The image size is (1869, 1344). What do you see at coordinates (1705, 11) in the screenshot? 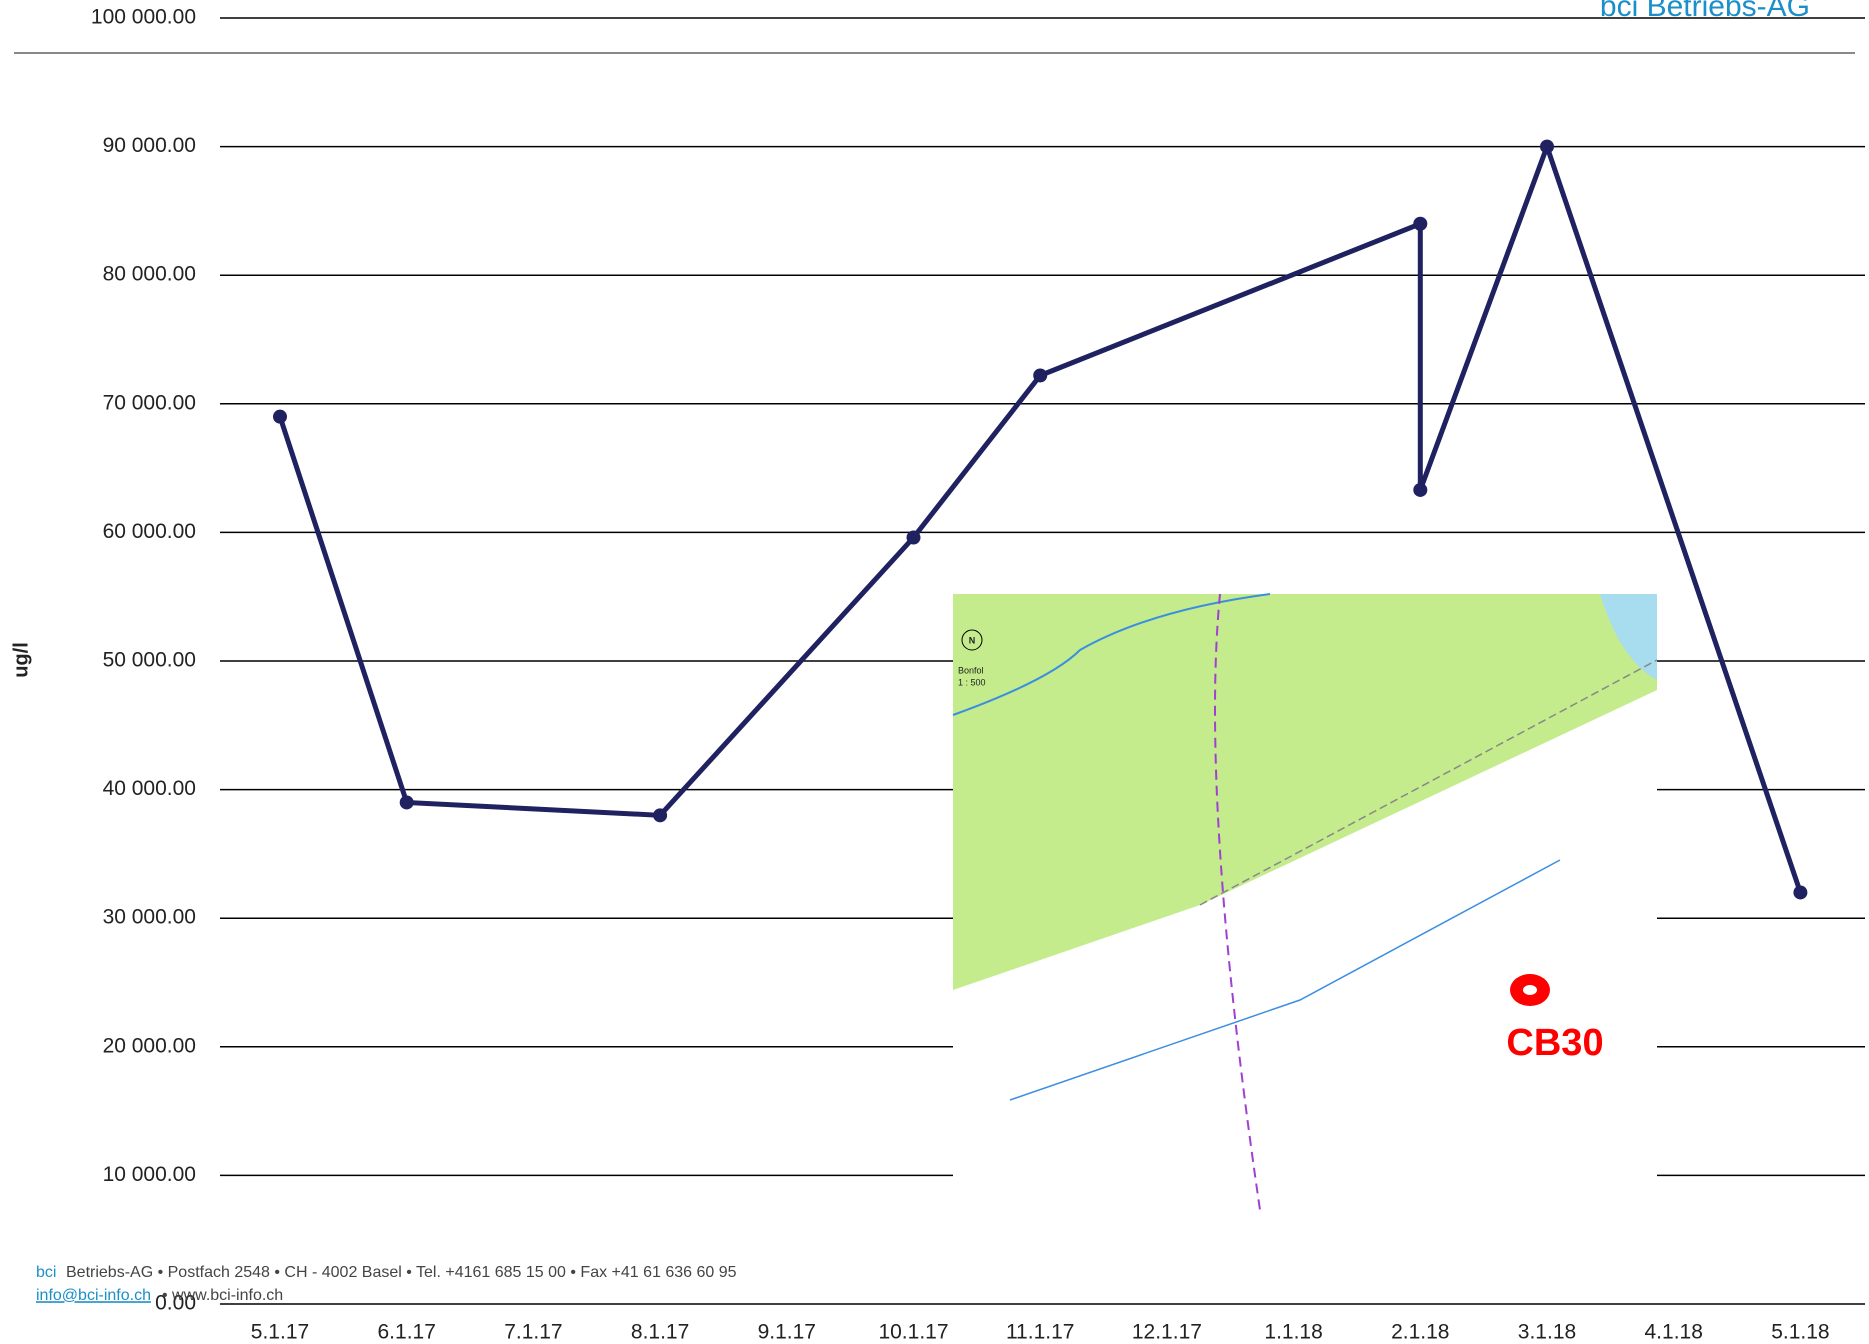
I see `header-brand: bci Betriebs-AG` at bounding box center [1705, 11].